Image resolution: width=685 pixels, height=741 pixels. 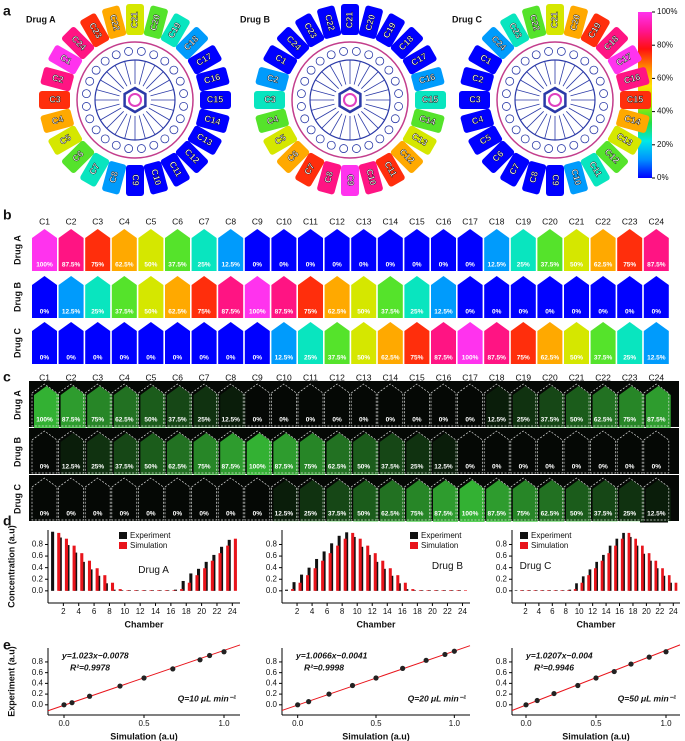 What do you see at coordinates (441, 535) in the screenshot?
I see `legend-label: Experiment` at bounding box center [441, 535].